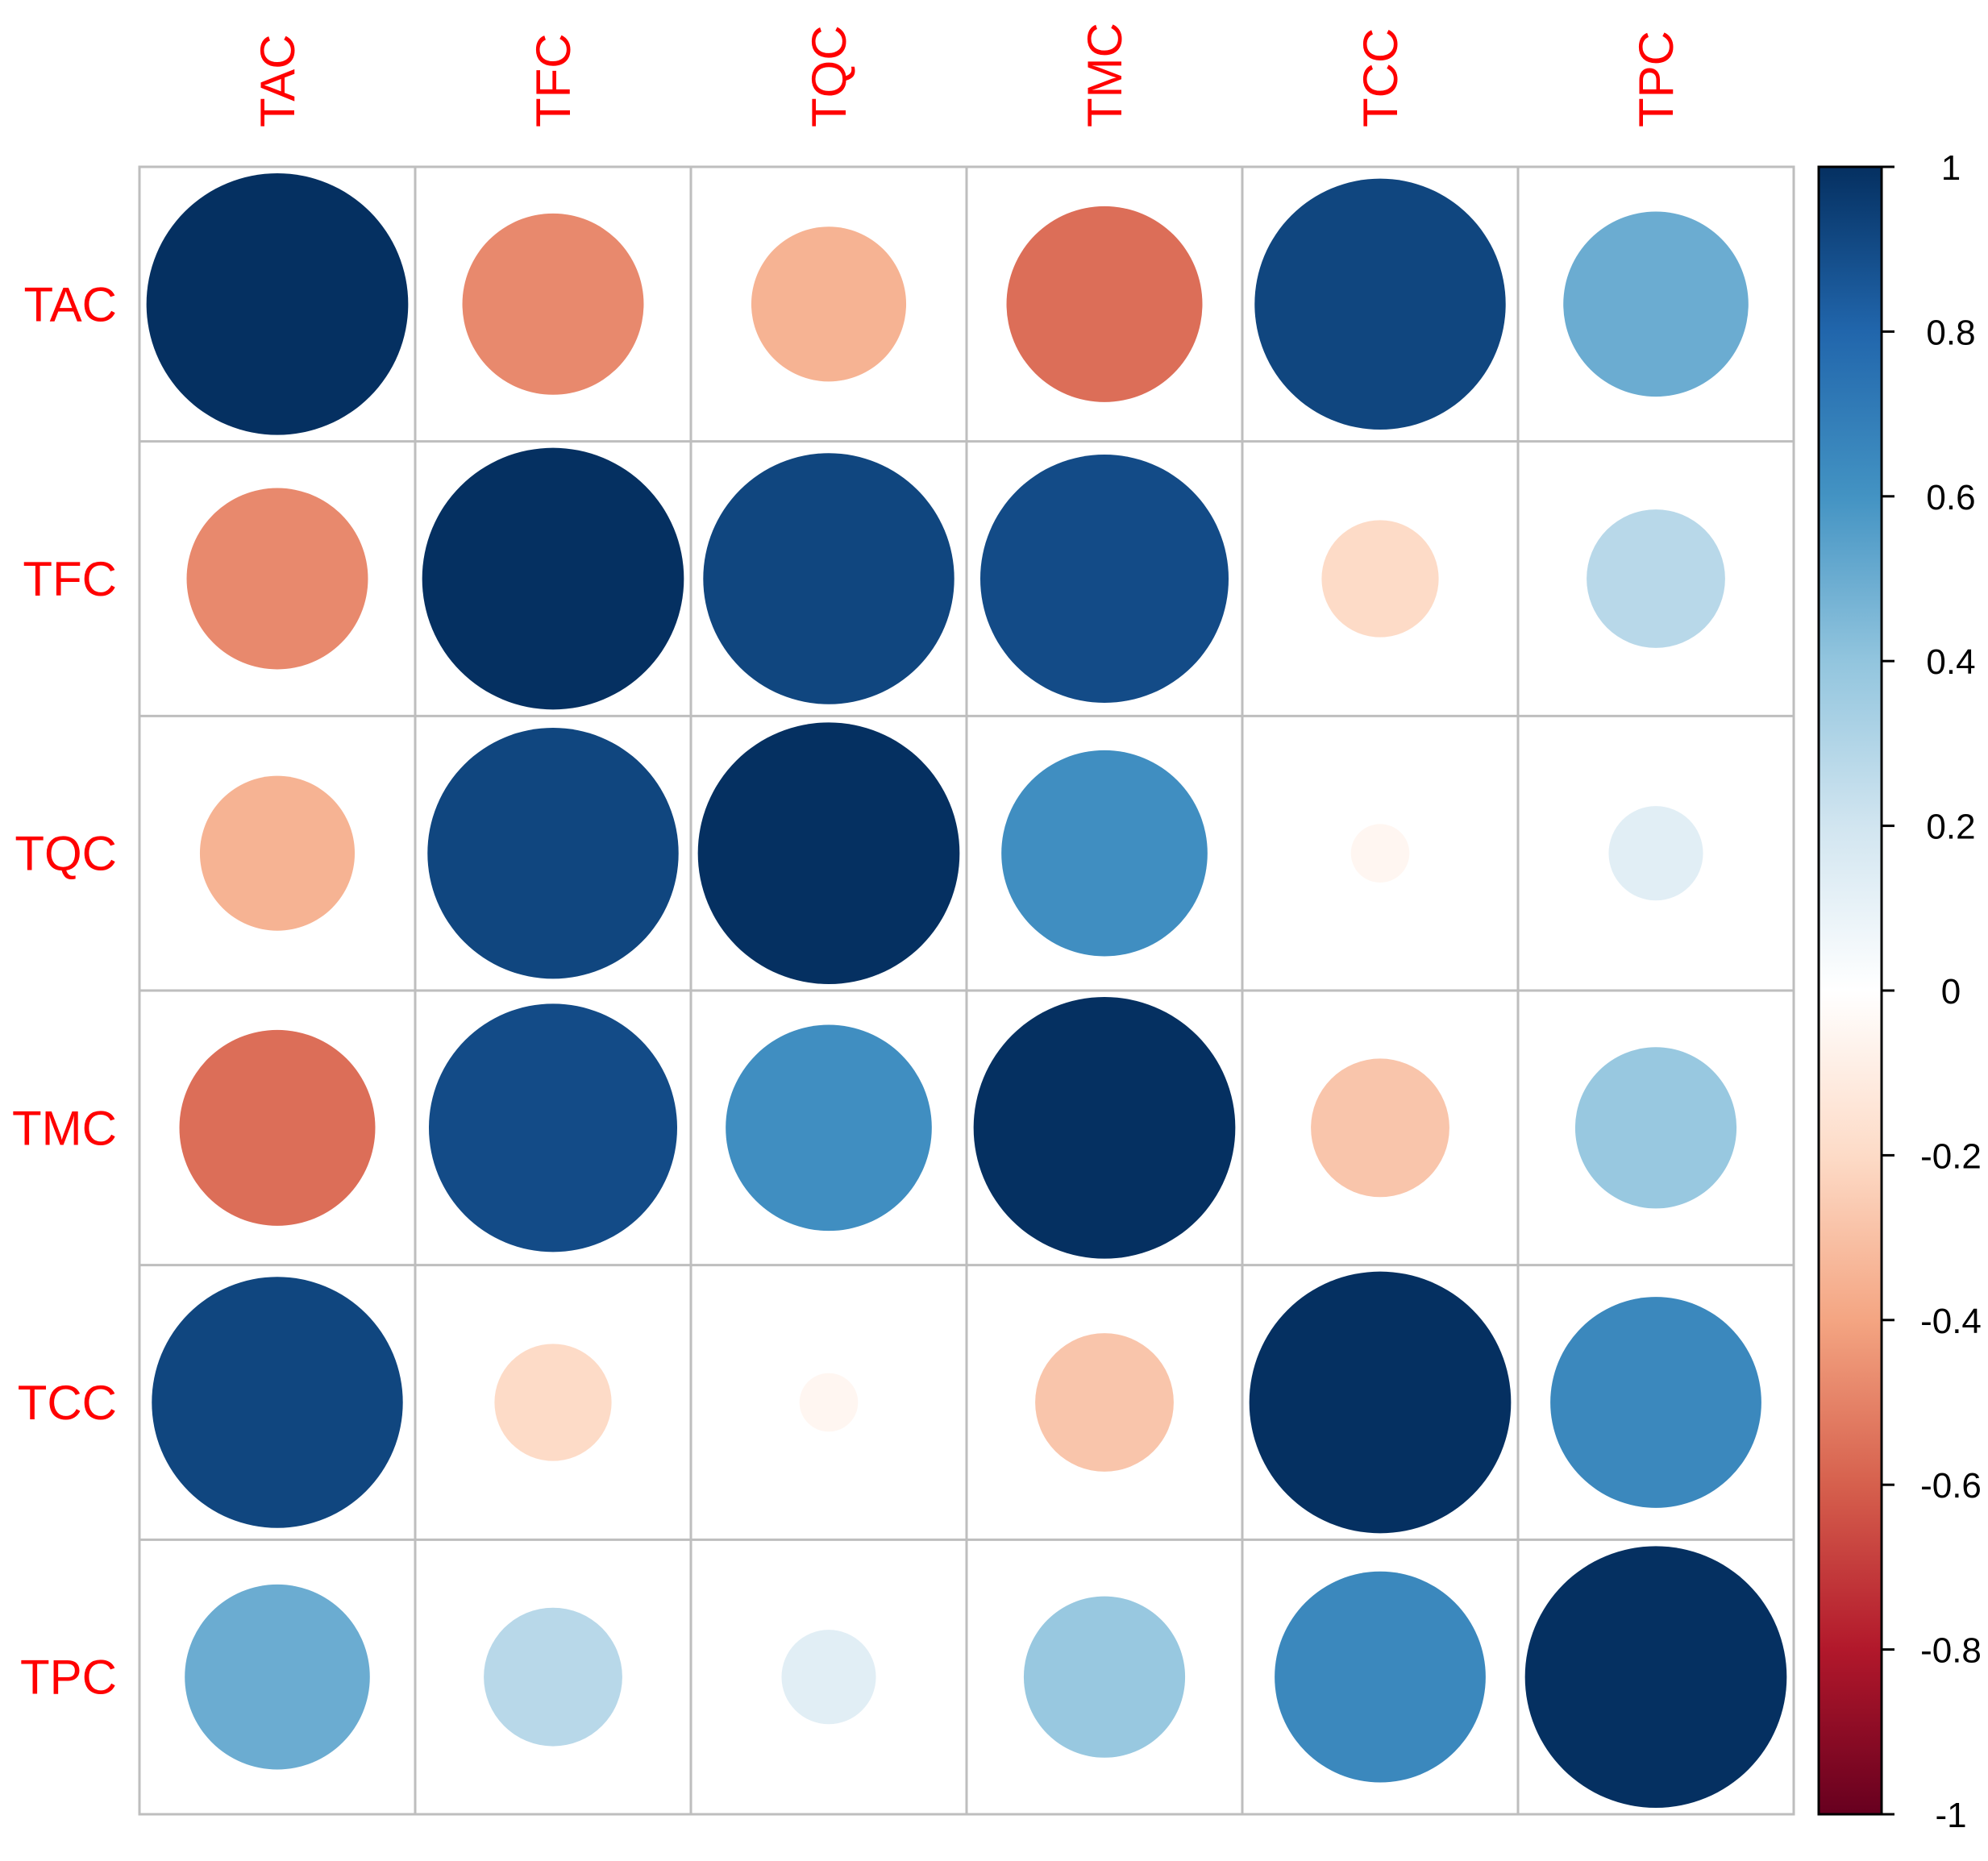 Image resolution: width=1988 pixels, height=1861 pixels. I want to click on colorbar-legend: 1 0.8 0.6 0.4 0.2 0 -0.2 -0.4 -0.6 -0.8 -1, so click(1899, 991).